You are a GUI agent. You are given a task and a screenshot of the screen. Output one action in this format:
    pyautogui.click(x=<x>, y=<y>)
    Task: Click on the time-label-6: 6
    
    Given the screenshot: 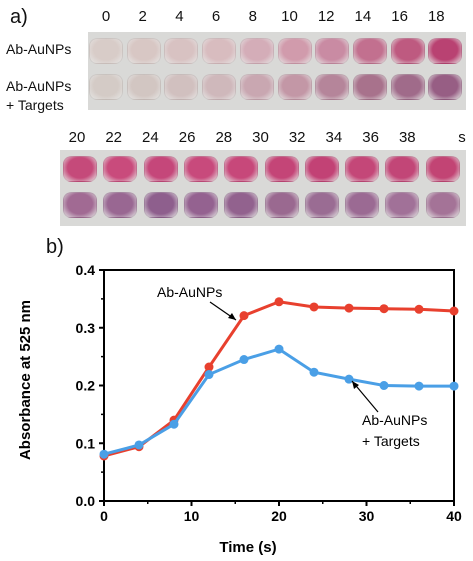 What is the action you would take?
    pyautogui.click(x=216, y=16)
    